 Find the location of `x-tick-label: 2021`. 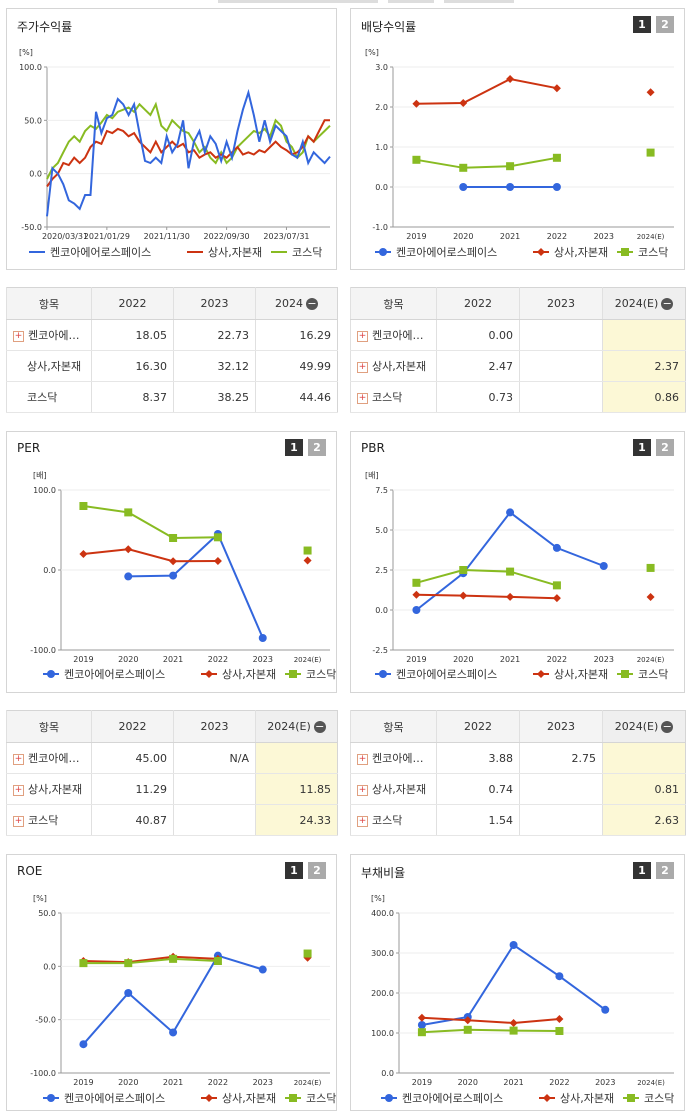

x-tick-label: 2021 is located at coordinates (173, 1082).